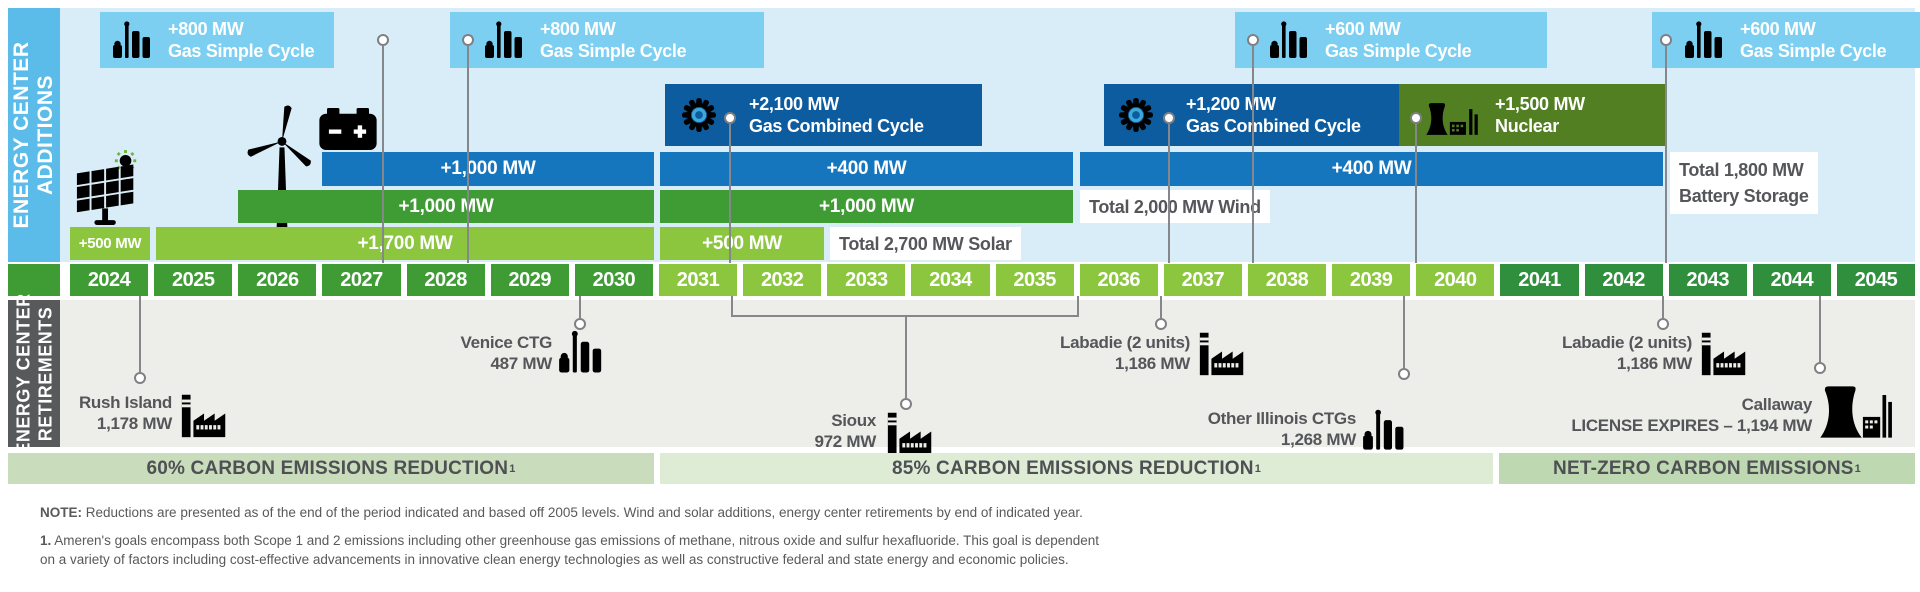 Image resolution: width=1920 pixels, height=592 pixels. What do you see at coordinates (1371, 280) in the screenshot?
I see `year-cell: 2039` at bounding box center [1371, 280].